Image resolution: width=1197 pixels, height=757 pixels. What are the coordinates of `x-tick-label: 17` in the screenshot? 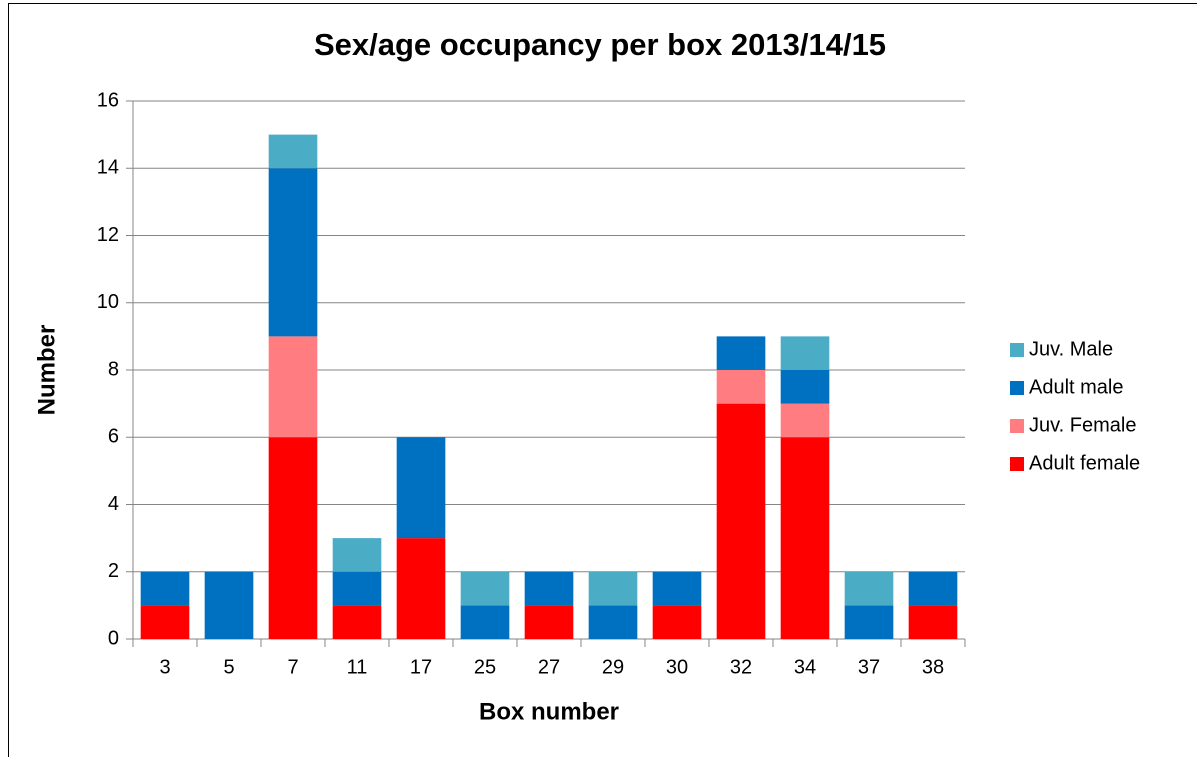 It's located at (421, 667).